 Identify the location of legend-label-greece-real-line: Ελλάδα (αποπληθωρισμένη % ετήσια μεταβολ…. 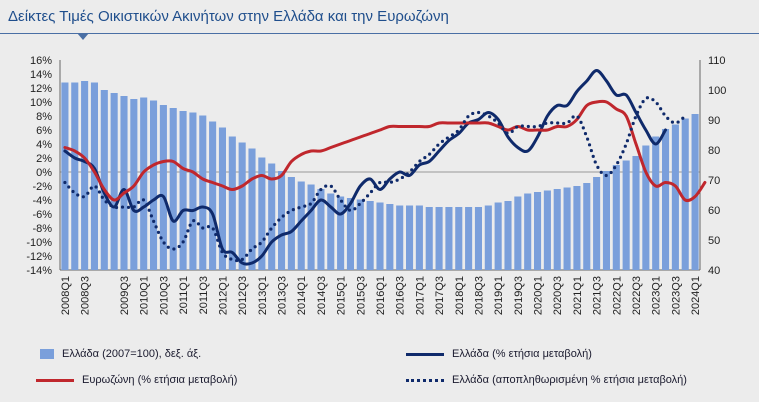
(569, 380).